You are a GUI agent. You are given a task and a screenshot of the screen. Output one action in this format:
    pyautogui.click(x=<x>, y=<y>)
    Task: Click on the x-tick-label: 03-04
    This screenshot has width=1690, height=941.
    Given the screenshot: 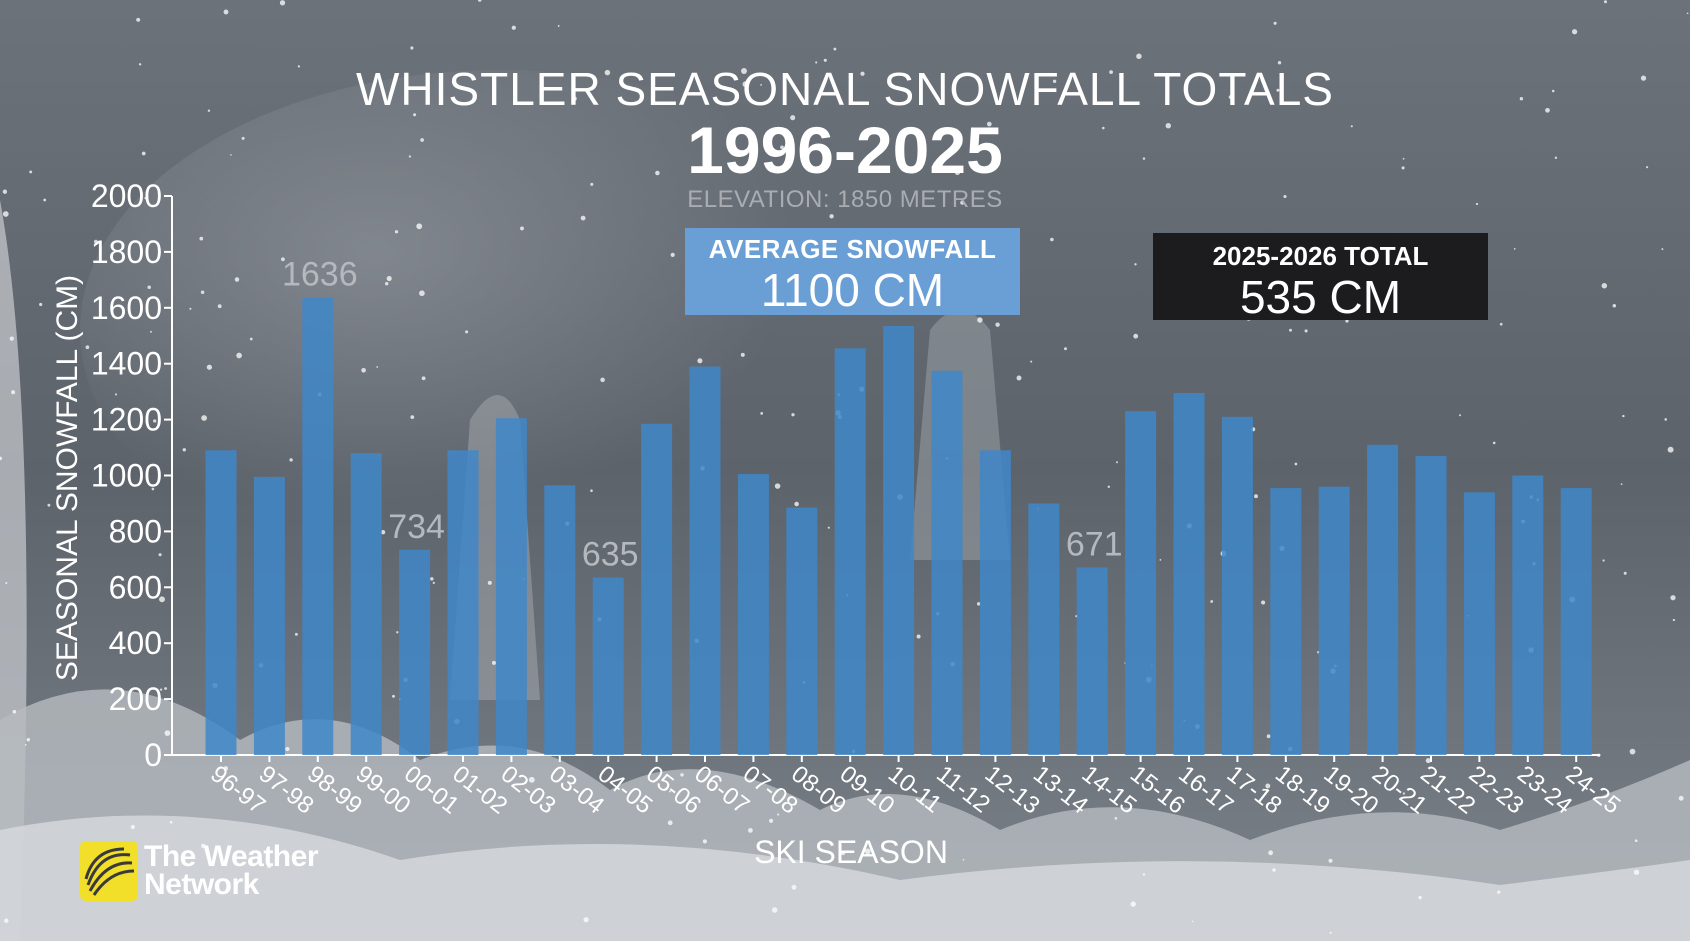 What is the action you would take?
    pyautogui.click(x=576, y=789)
    